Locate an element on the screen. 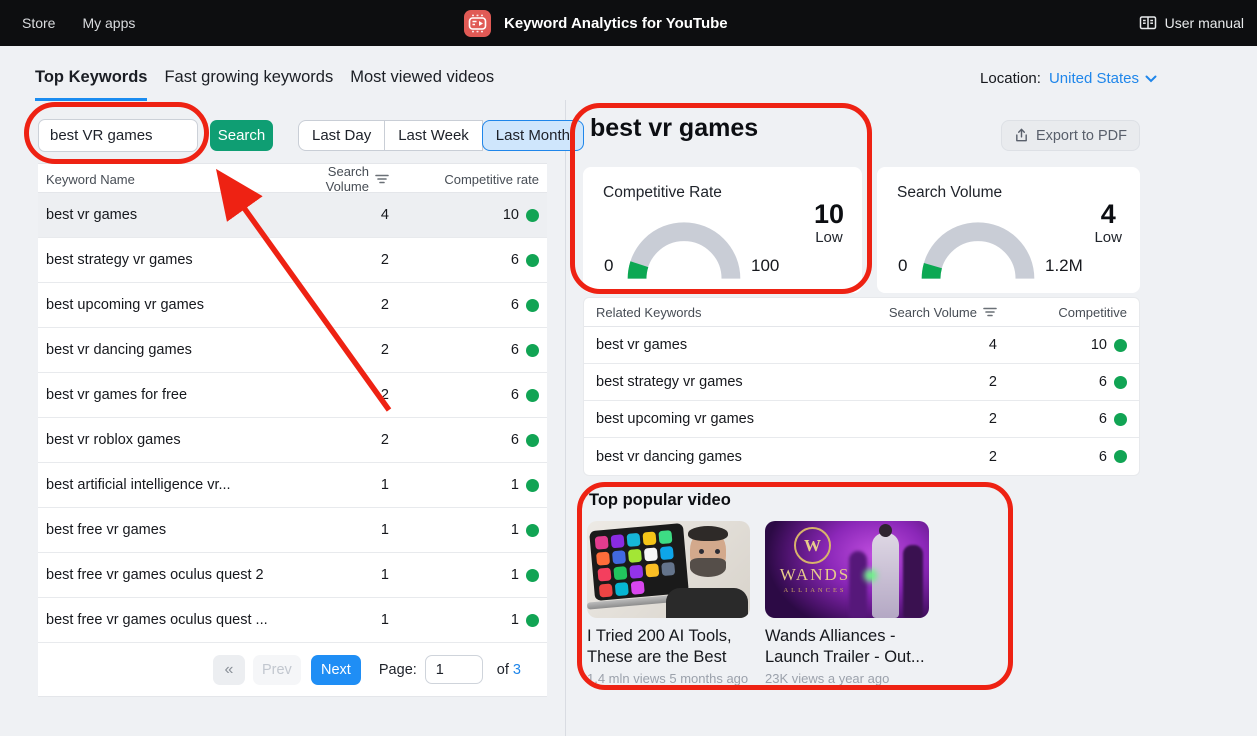 The height and width of the screenshot is (736, 1257). video-thumbnail-wands: W WANDS ALLIANCES is located at coordinates (847, 569).